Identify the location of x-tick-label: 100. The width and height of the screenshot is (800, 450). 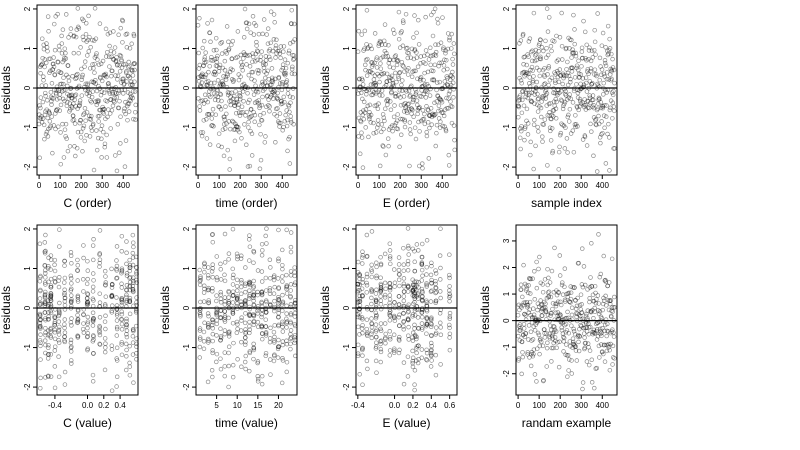
(539, 405).